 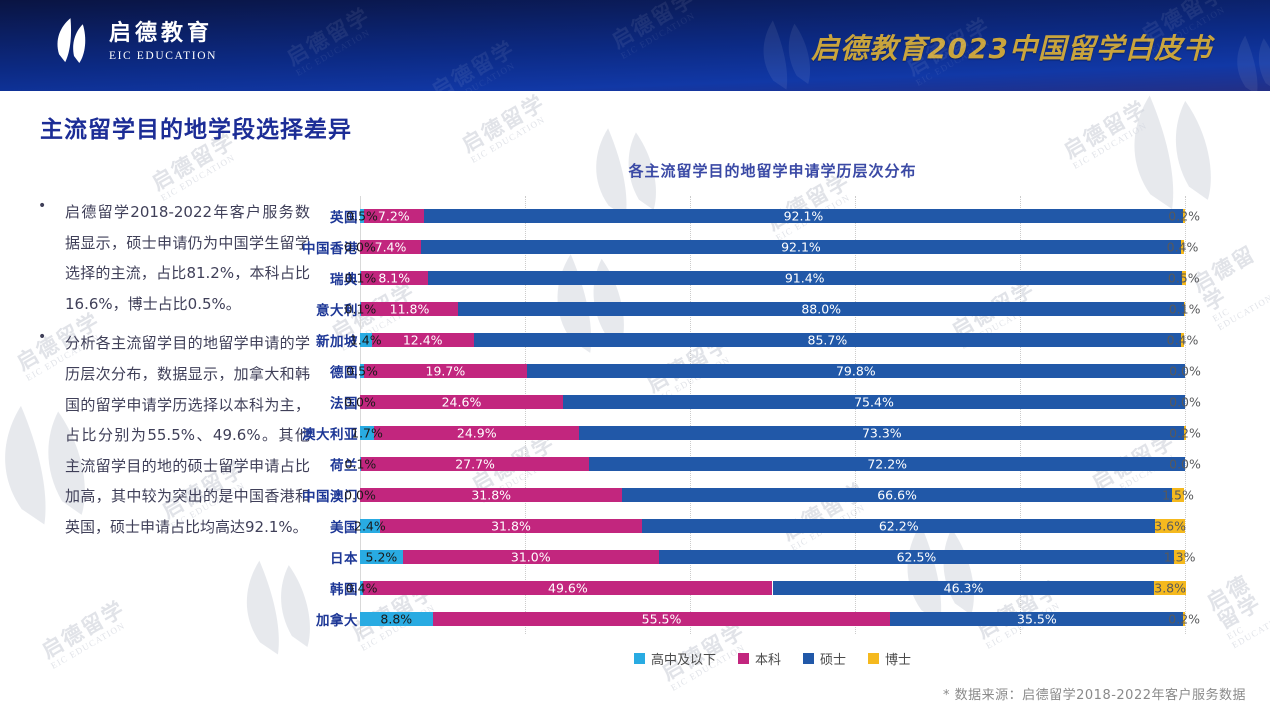 What do you see at coordinates (773, 308) in the screenshot?
I see `stacked-bar: 0.1% 11.8% 88.0% 0.1%` at bounding box center [773, 308].